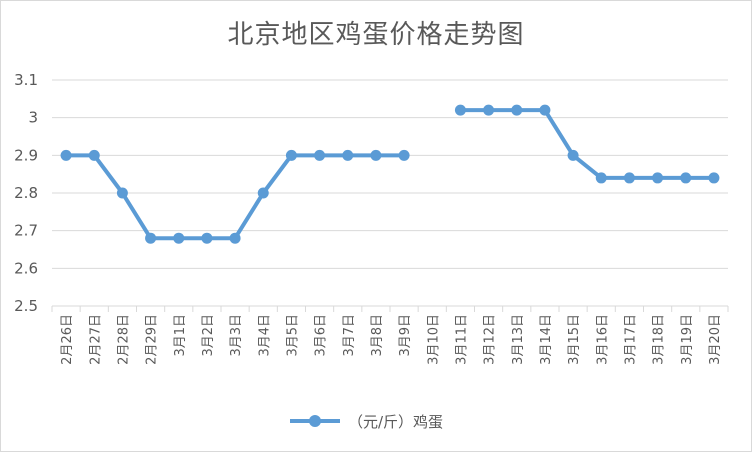 Image resolution: width=752 pixels, height=452 pixels. I want to click on x-tick-label-2: 2月28日, so click(123, 339).